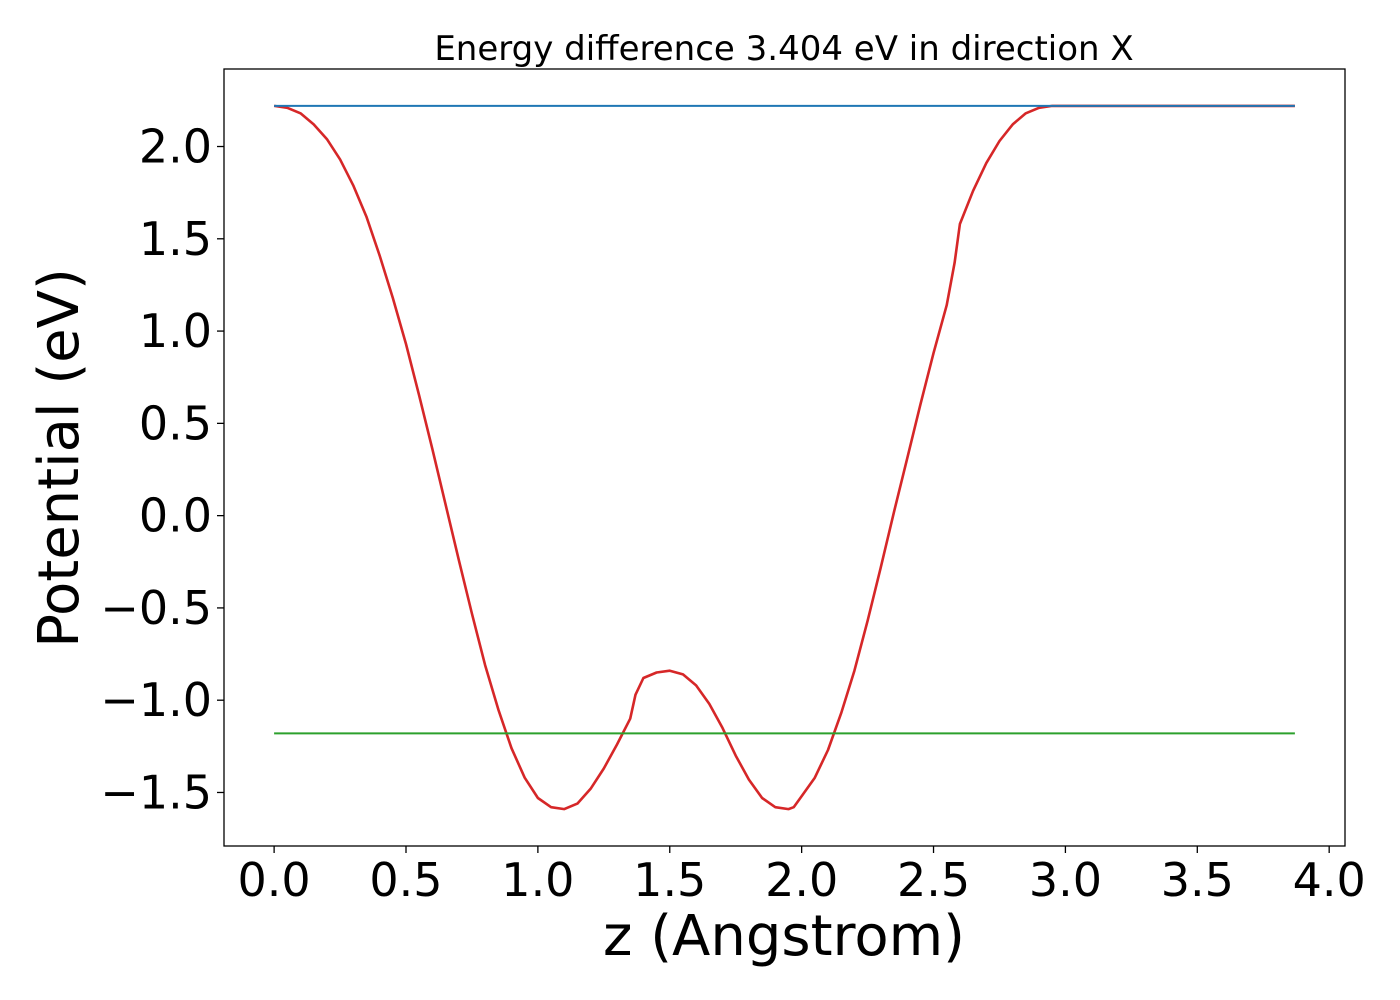 This screenshot has width=1400, height=1000. What do you see at coordinates (156, 792) in the screenshot?
I see `y-tick-label: −1.5` at bounding box center [156, 792].